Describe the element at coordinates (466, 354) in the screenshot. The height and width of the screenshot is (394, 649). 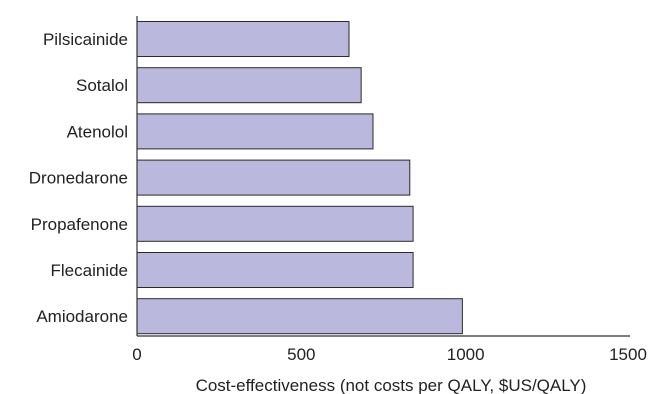
I see `x-tick-label-1000: 1000` at that location.